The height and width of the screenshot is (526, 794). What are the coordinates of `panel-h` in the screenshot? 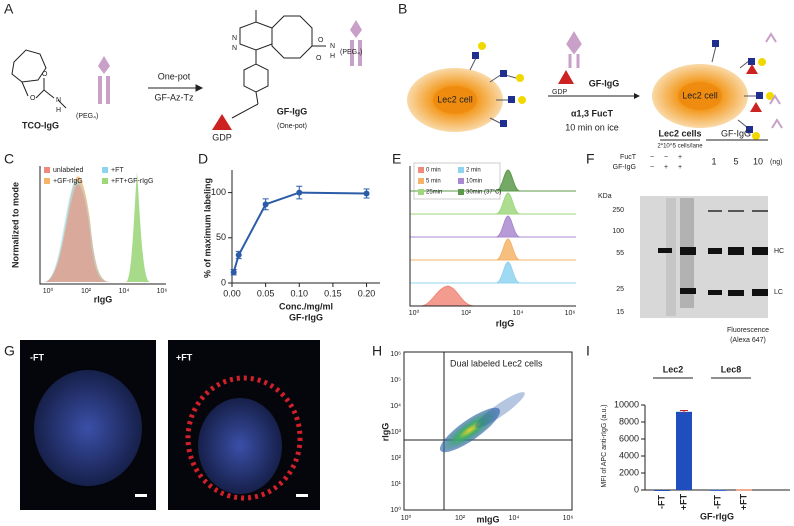 It's located at (488, 431).